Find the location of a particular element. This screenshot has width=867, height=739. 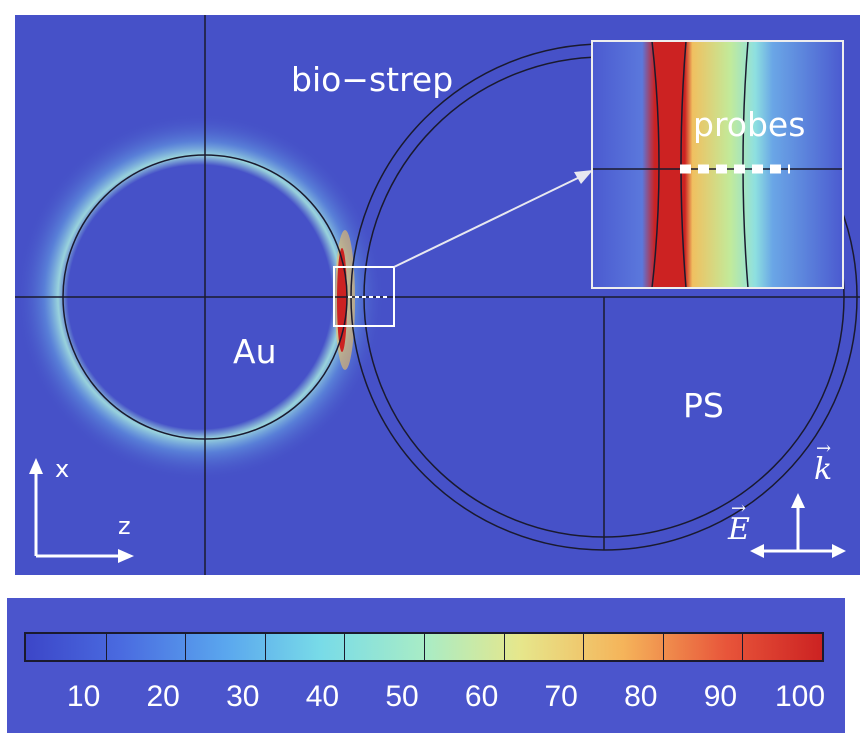

colorbar-tick-label: 30 is located at coordinates (243, 696).